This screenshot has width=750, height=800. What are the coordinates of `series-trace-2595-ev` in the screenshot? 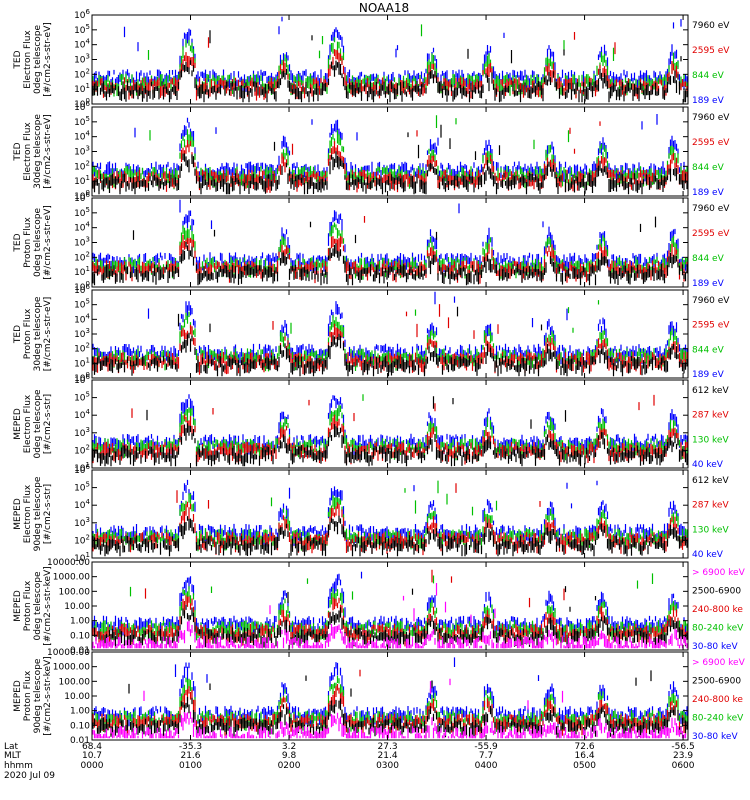 It's located at (390, 250).